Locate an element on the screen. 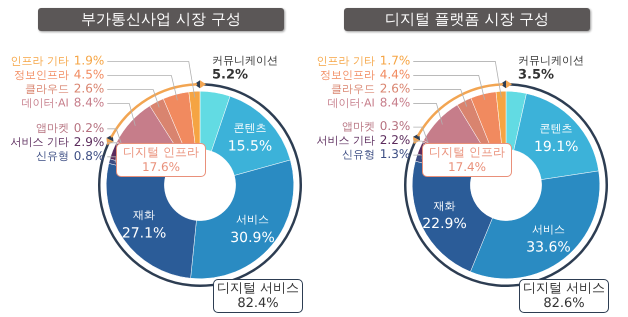  data-label: 19.1% is located at coordinates (556, 146).